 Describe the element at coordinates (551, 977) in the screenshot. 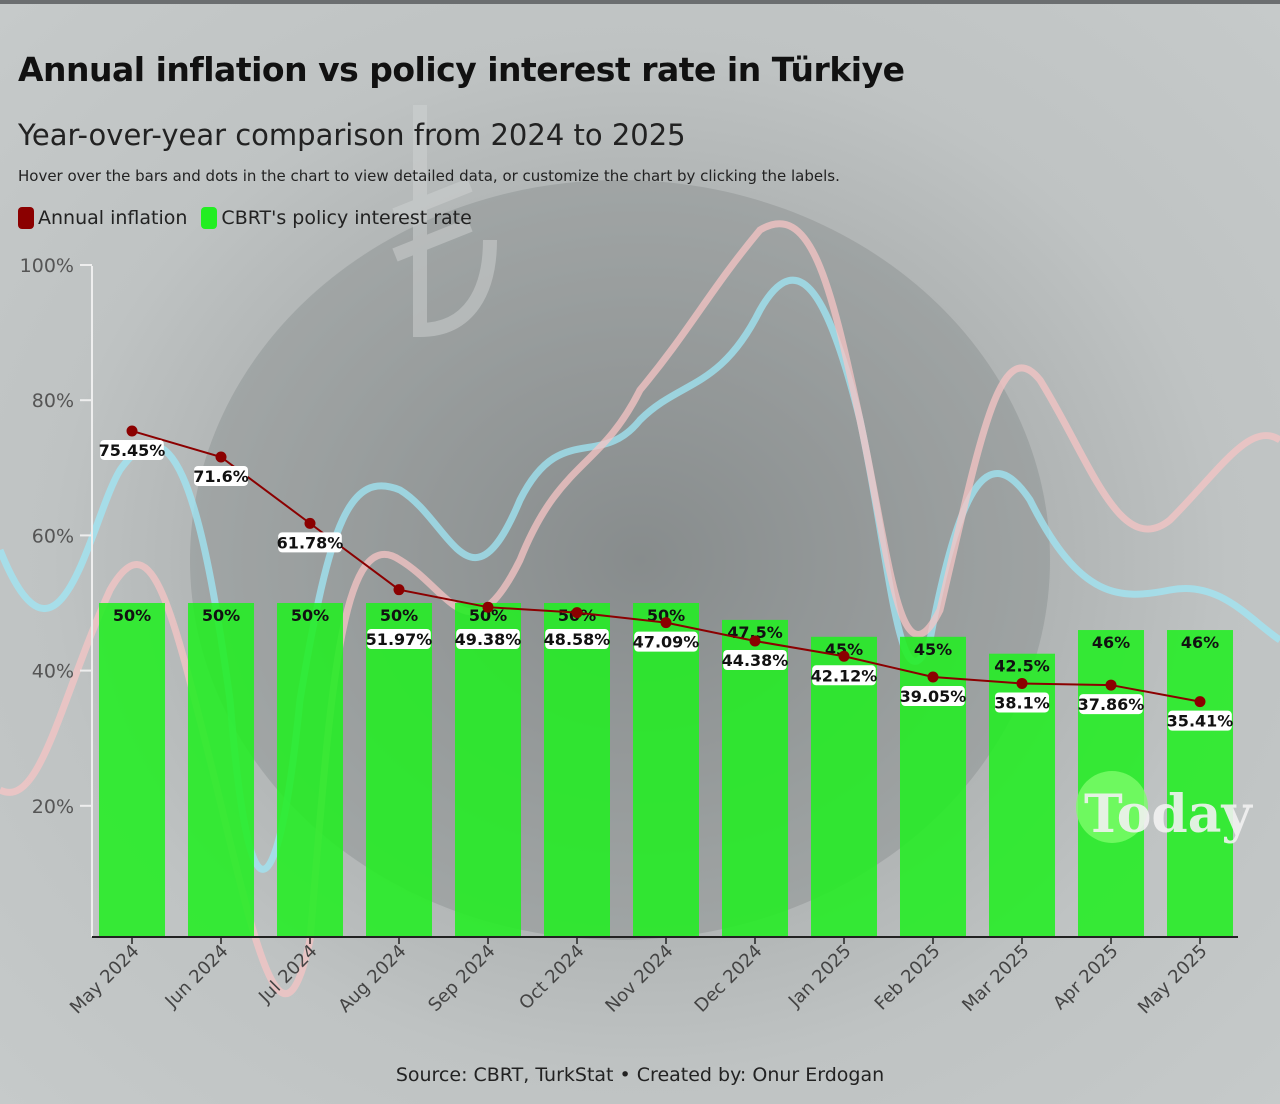

I see `x-tick-label: Oct 2024` at that location.